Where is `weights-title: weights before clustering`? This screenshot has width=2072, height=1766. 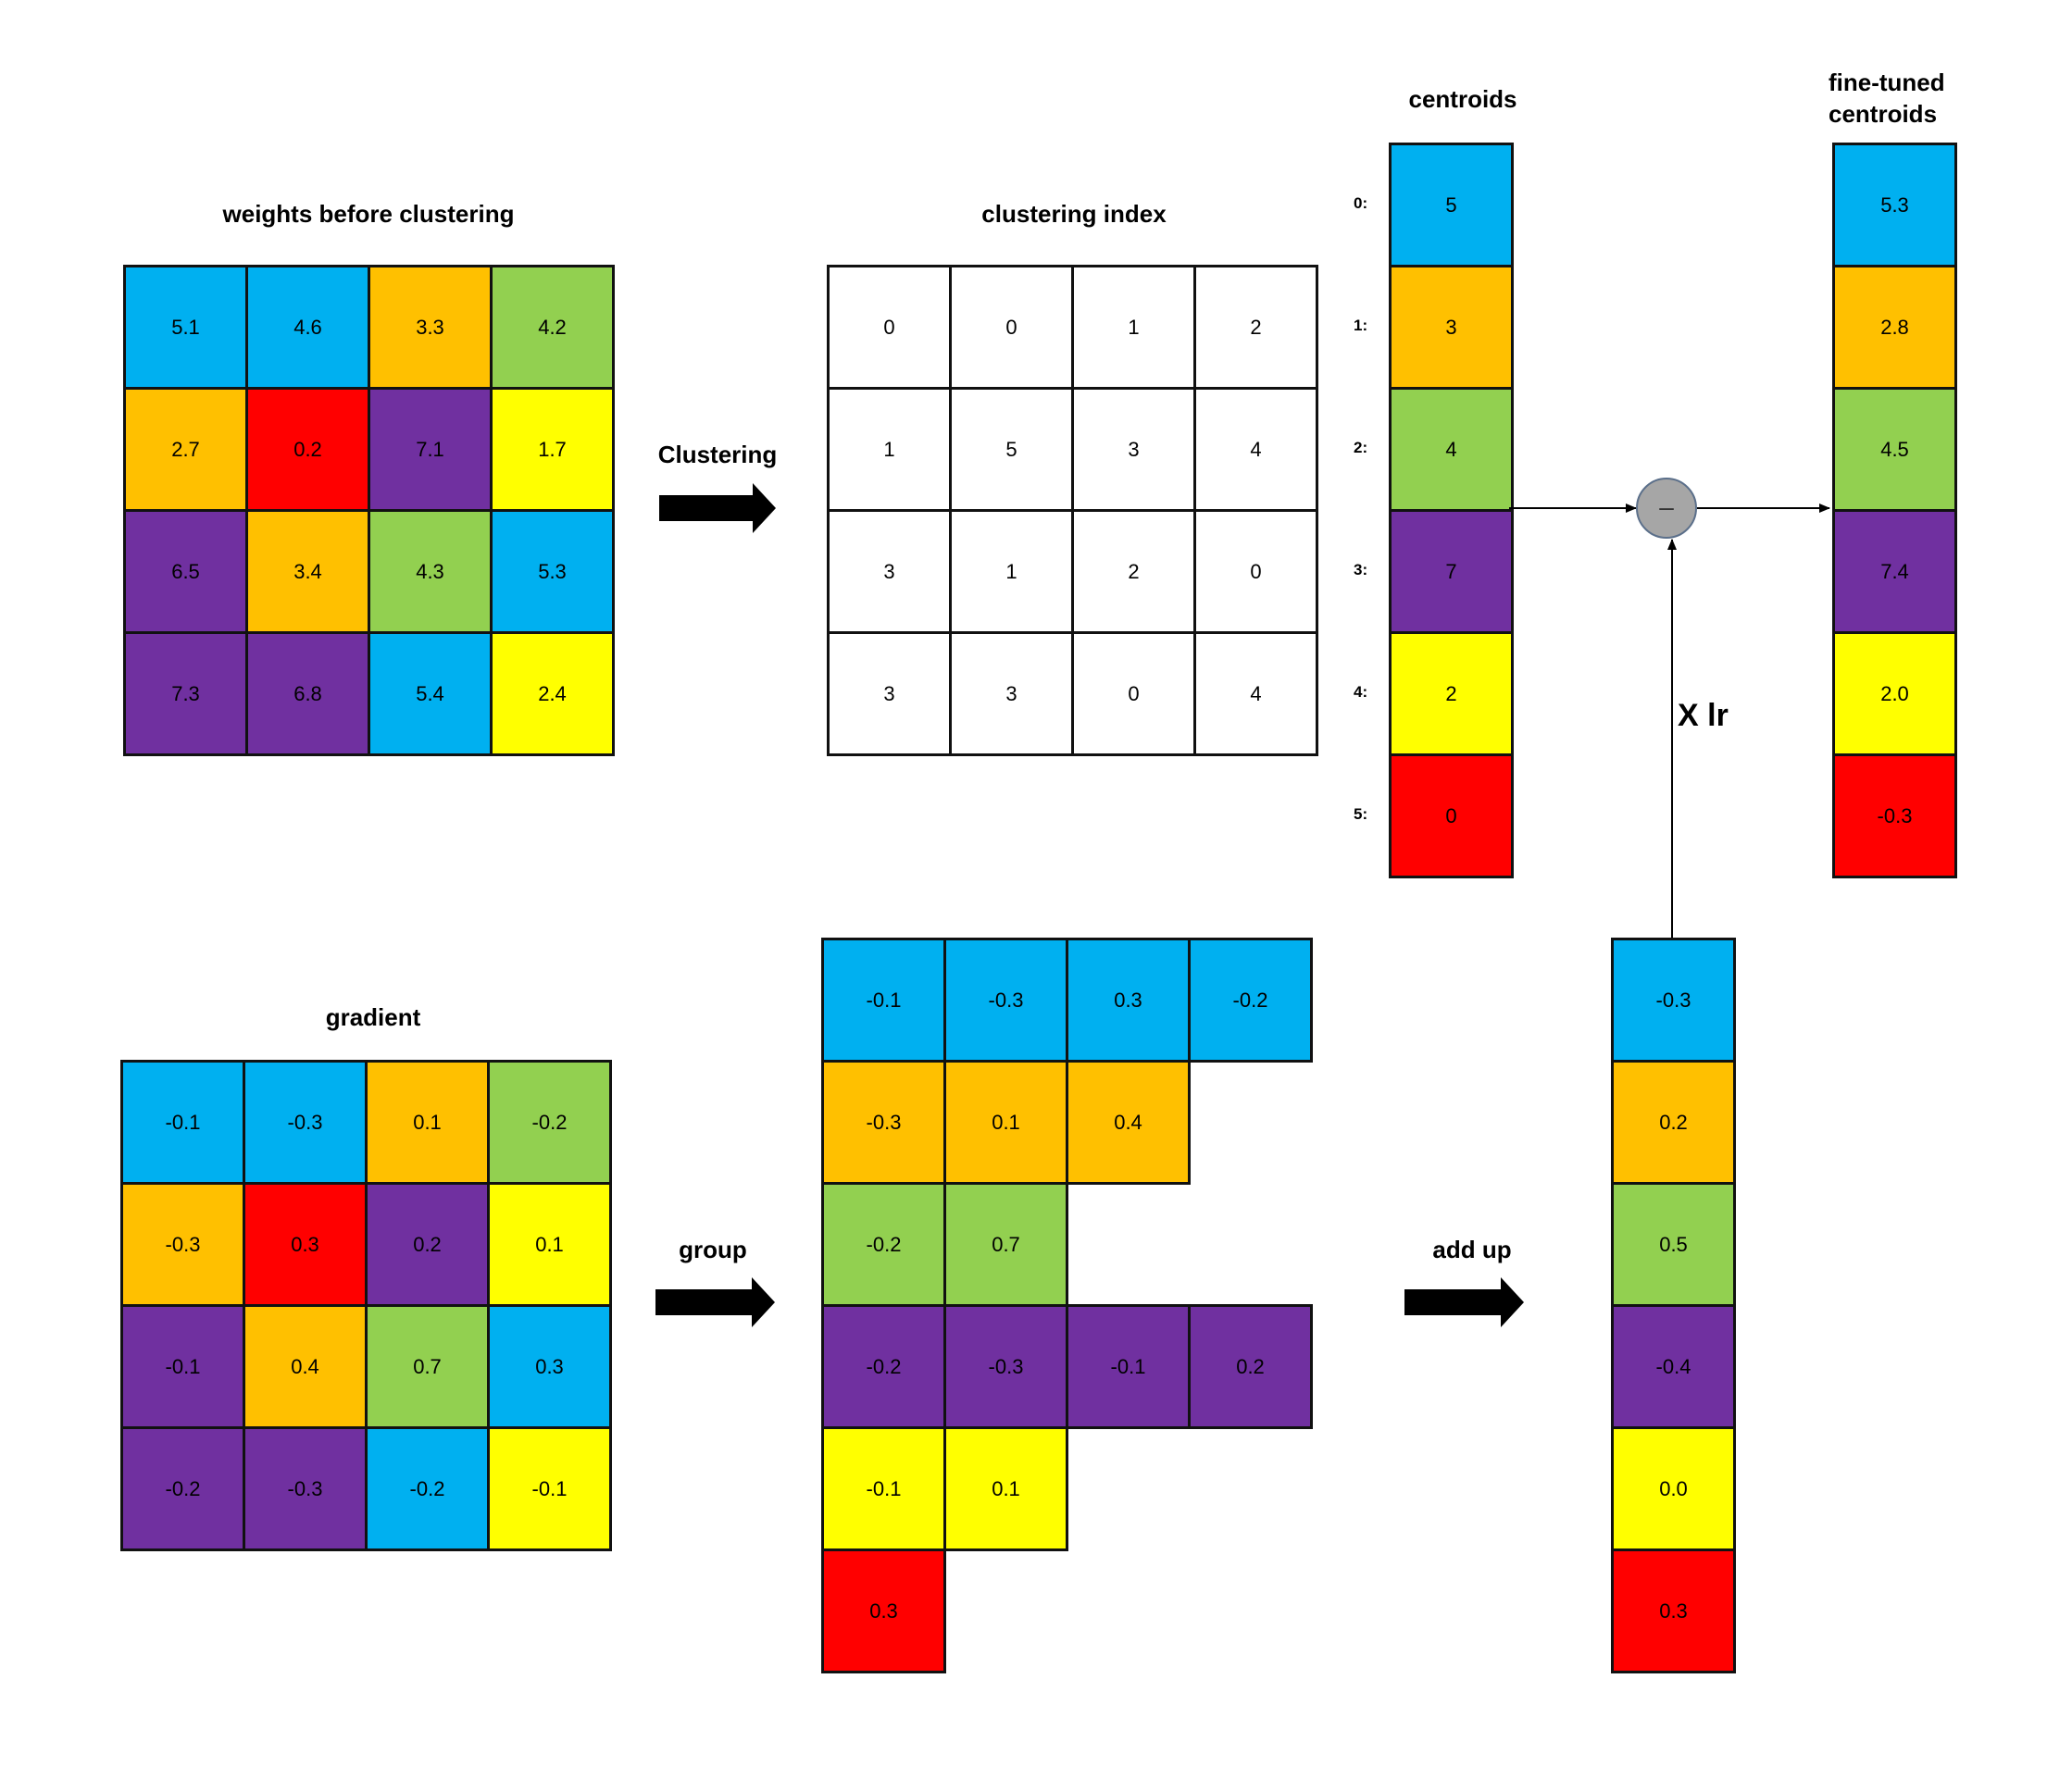
weights-title: weights before clustering is located at coordinates (368, 214).